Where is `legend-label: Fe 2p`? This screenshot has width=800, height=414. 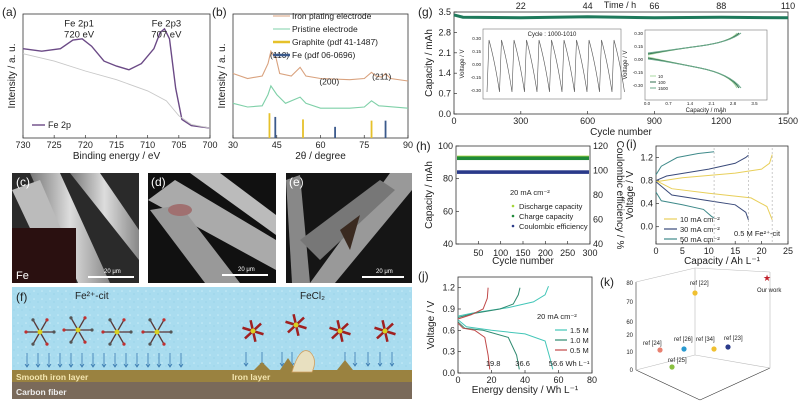
legend-label: Fe 2p is located at coordinates (59, 125).